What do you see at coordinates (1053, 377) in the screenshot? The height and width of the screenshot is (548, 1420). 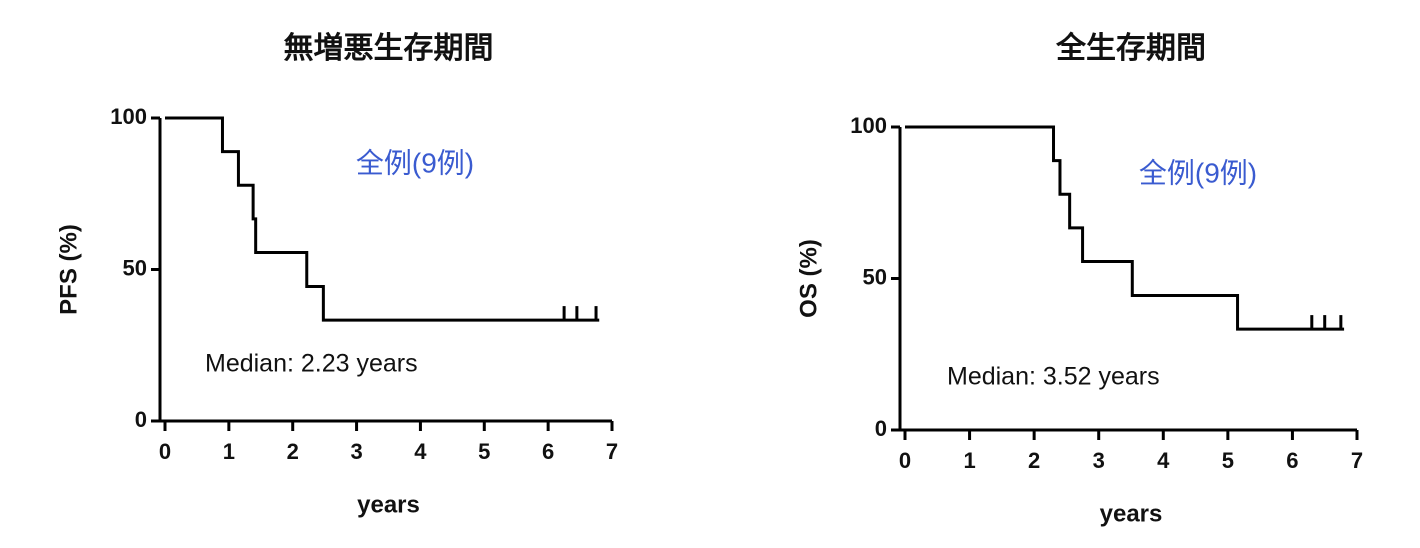 I see `median-label: Median: 3.52 years` at bounding box center [1053, 377].